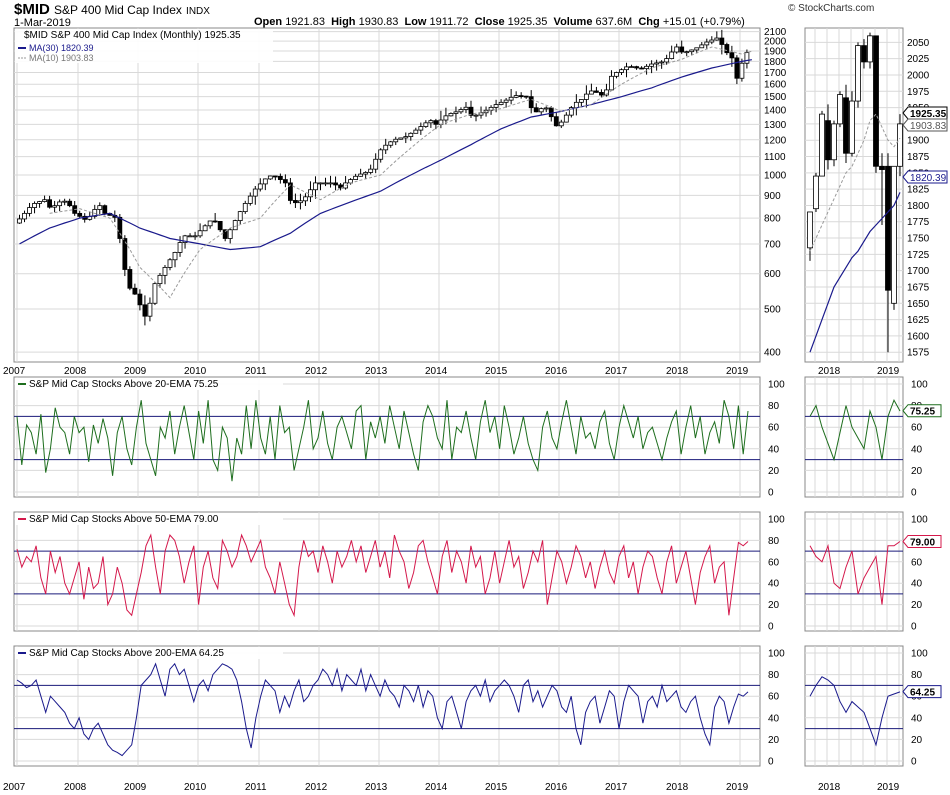 The width and height of the screenshot is (950, 795). Describe the element at coordinates (918, 59) in the screenshot. I see `zoom-price-tick-label: 2025` at that location.